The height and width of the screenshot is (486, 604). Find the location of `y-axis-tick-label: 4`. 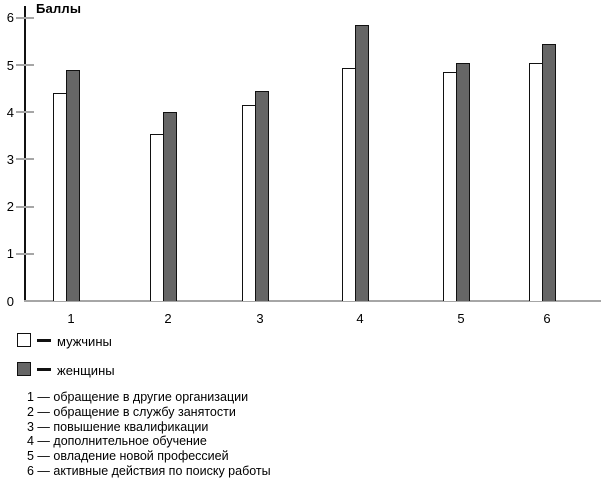

y-axis-tick-label: 4 is located at coordinates (10, 112).